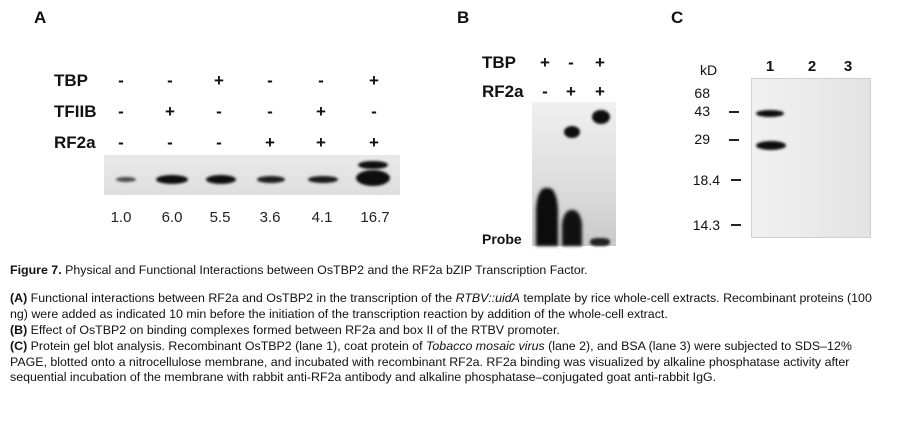  Describe the element at coordinates (75, 142) in the screenshot. I see `panel-a-row-label-rf2a: RF2a` at that location.